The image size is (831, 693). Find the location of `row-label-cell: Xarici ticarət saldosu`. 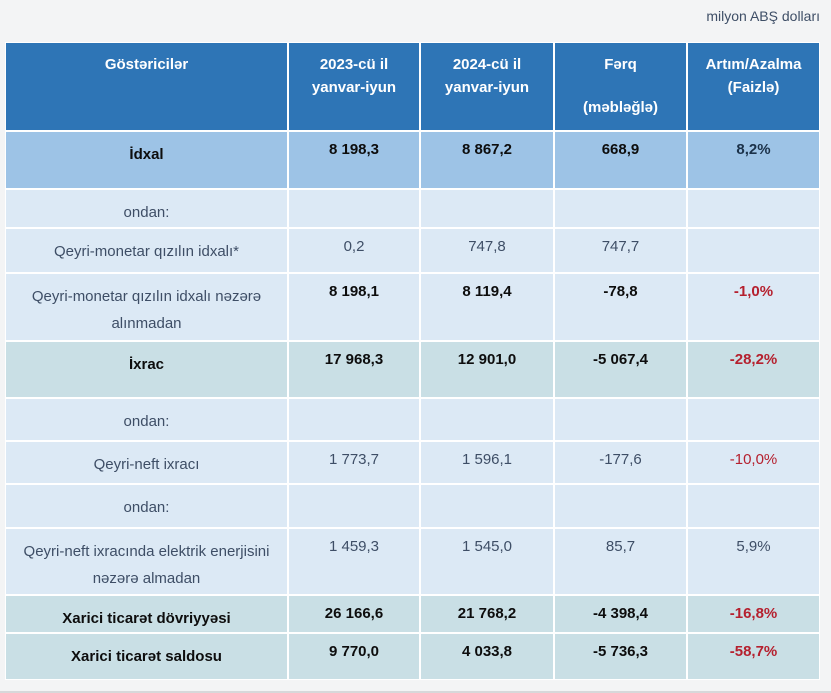

row-label-cell: Xarici ticarət saldosu is located at coordinates (146, 656).